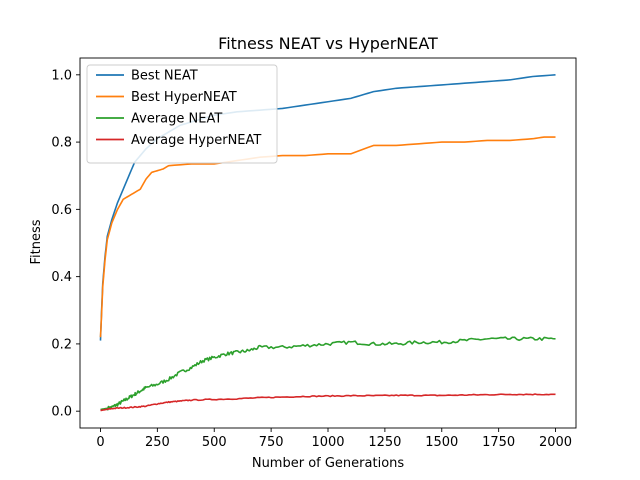 The width and height of the screenshot is (640, 480). I want to click on legend-label-3: Average HyperNEAT, so click(196, 140).